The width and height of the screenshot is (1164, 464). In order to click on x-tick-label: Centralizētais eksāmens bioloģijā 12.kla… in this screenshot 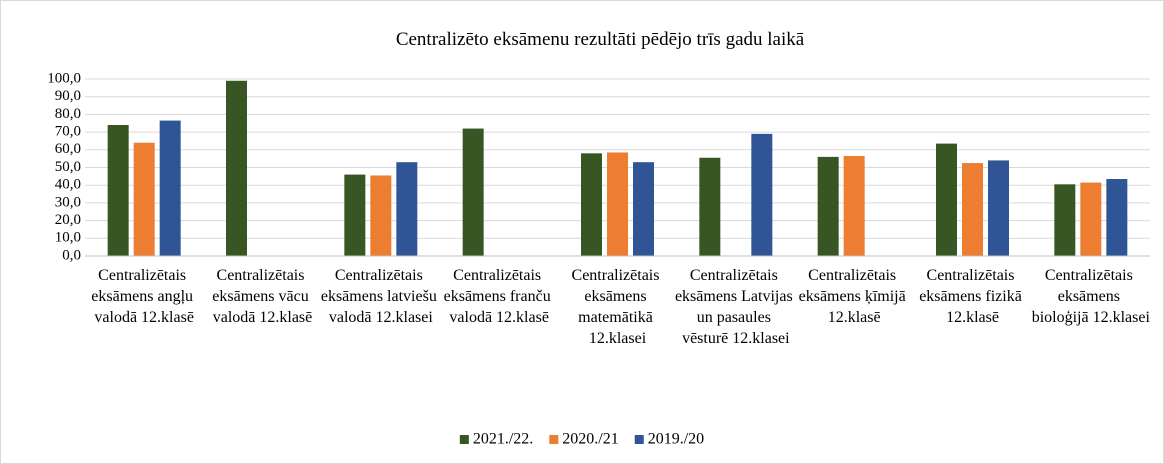, I will do `click(1091, 296)`.